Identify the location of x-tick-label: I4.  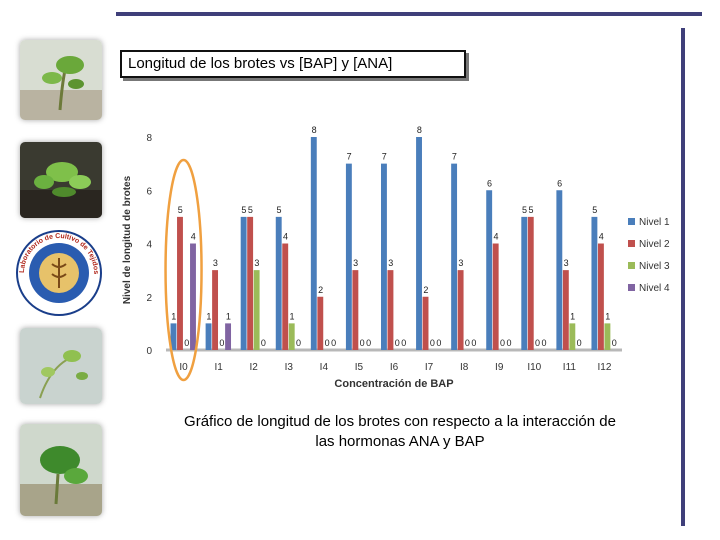
(324, 367).